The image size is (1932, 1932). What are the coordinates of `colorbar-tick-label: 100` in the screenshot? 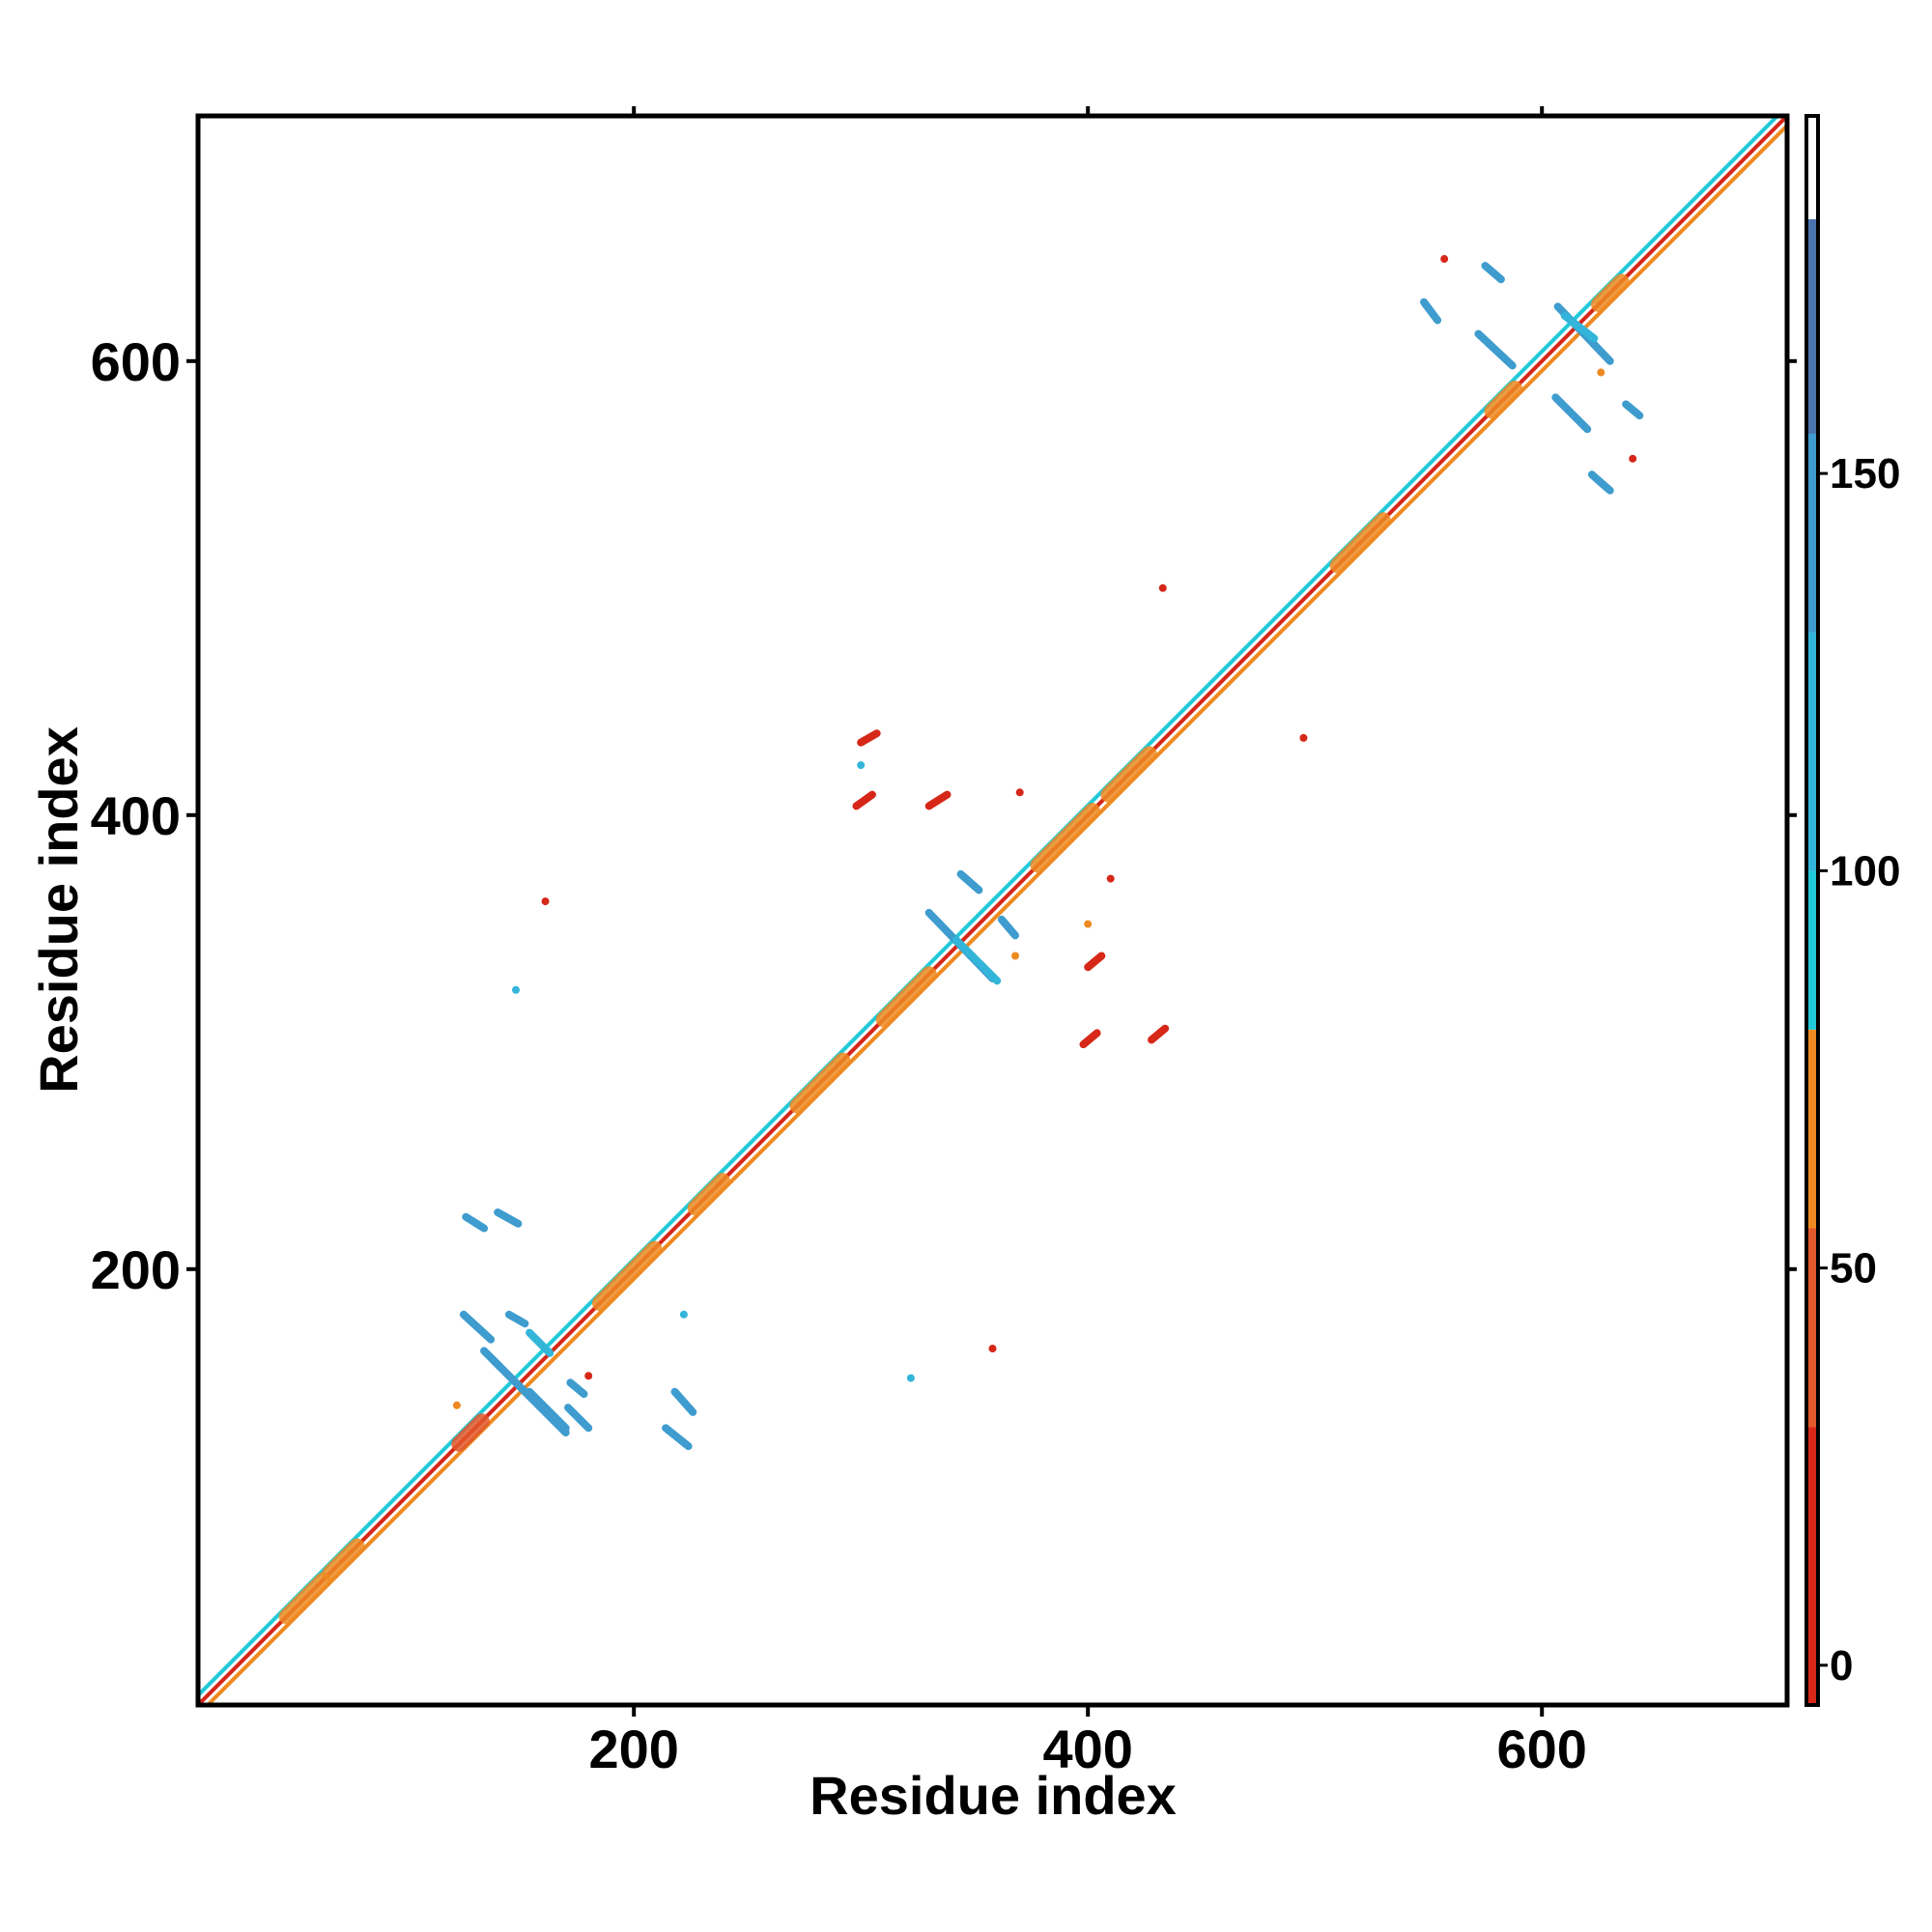 It's located at (1865, 871).